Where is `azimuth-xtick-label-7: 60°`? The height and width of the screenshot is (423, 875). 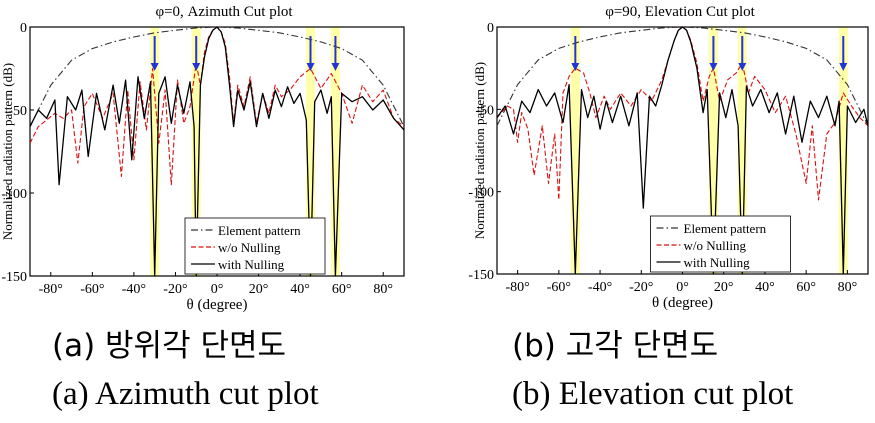 azimuth-xtick-label-7: 60° is located at coordinates (342, 289).